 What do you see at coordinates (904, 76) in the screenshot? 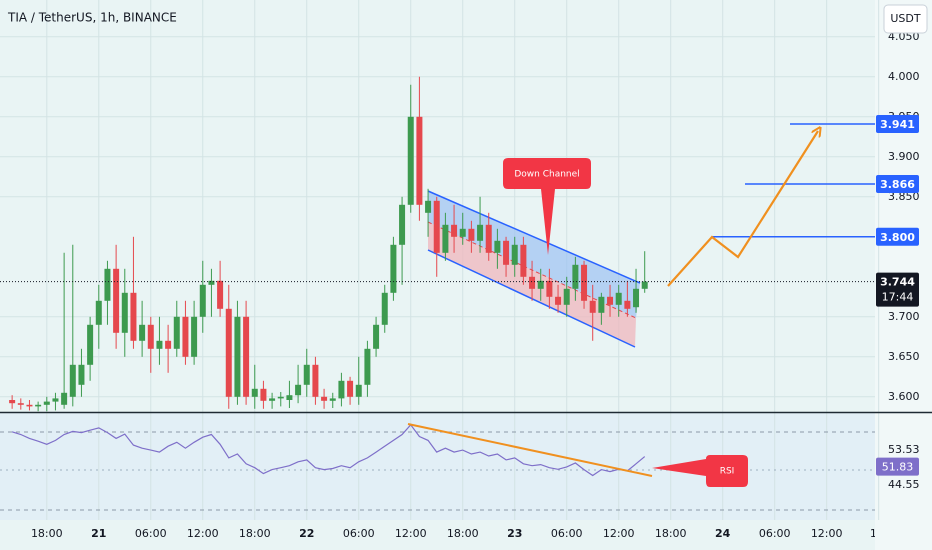
I see `y-tick-label: 4.000` at bounding box center [904, 76].